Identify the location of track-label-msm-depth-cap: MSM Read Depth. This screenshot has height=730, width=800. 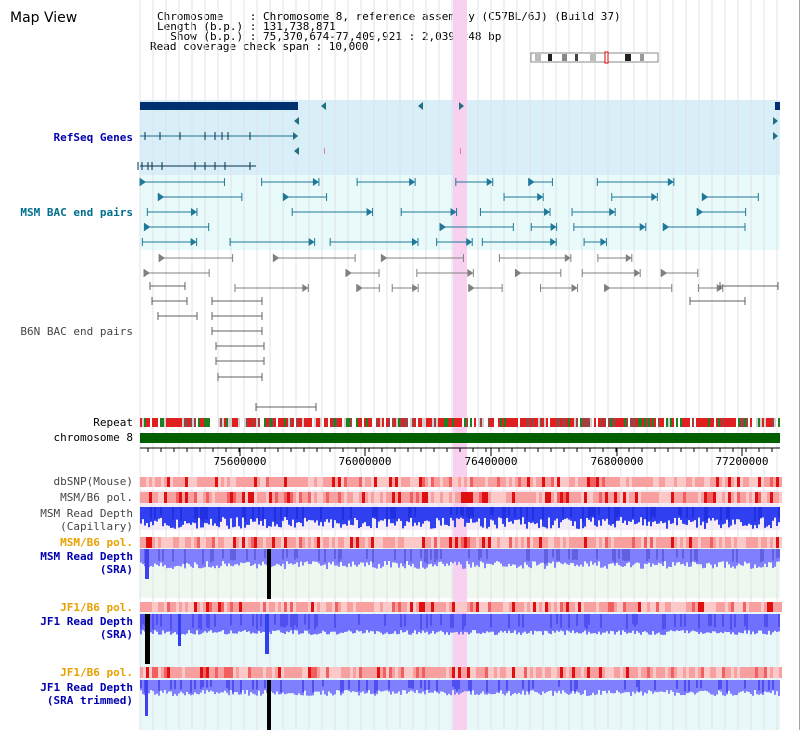
(86, 513).